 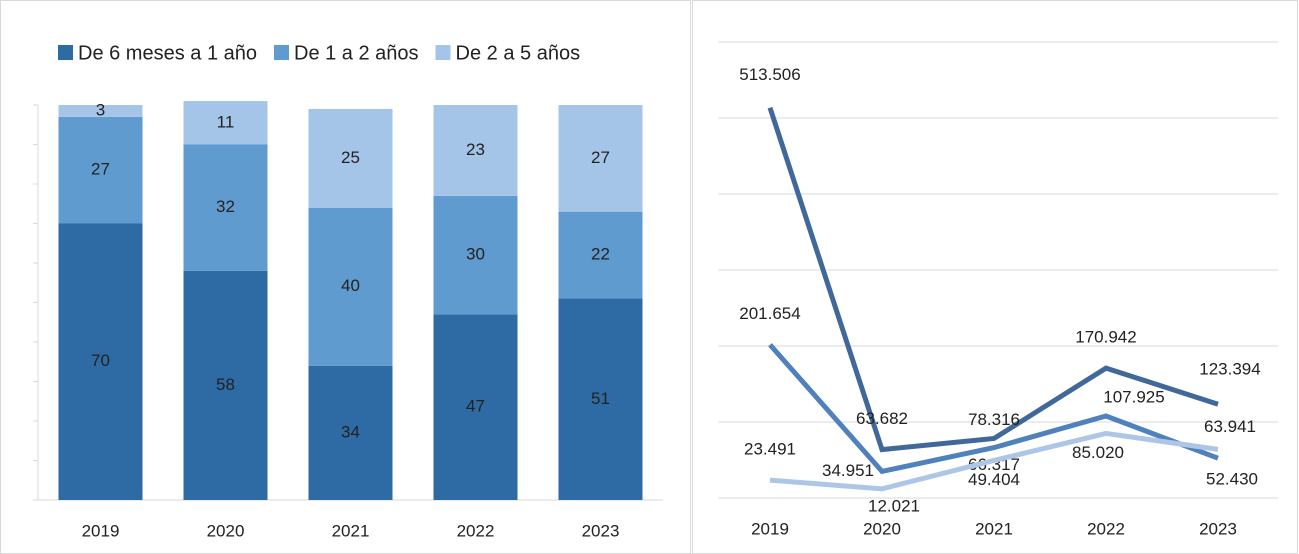 I want to click on data-label: 58, so click(x=225, y=384).